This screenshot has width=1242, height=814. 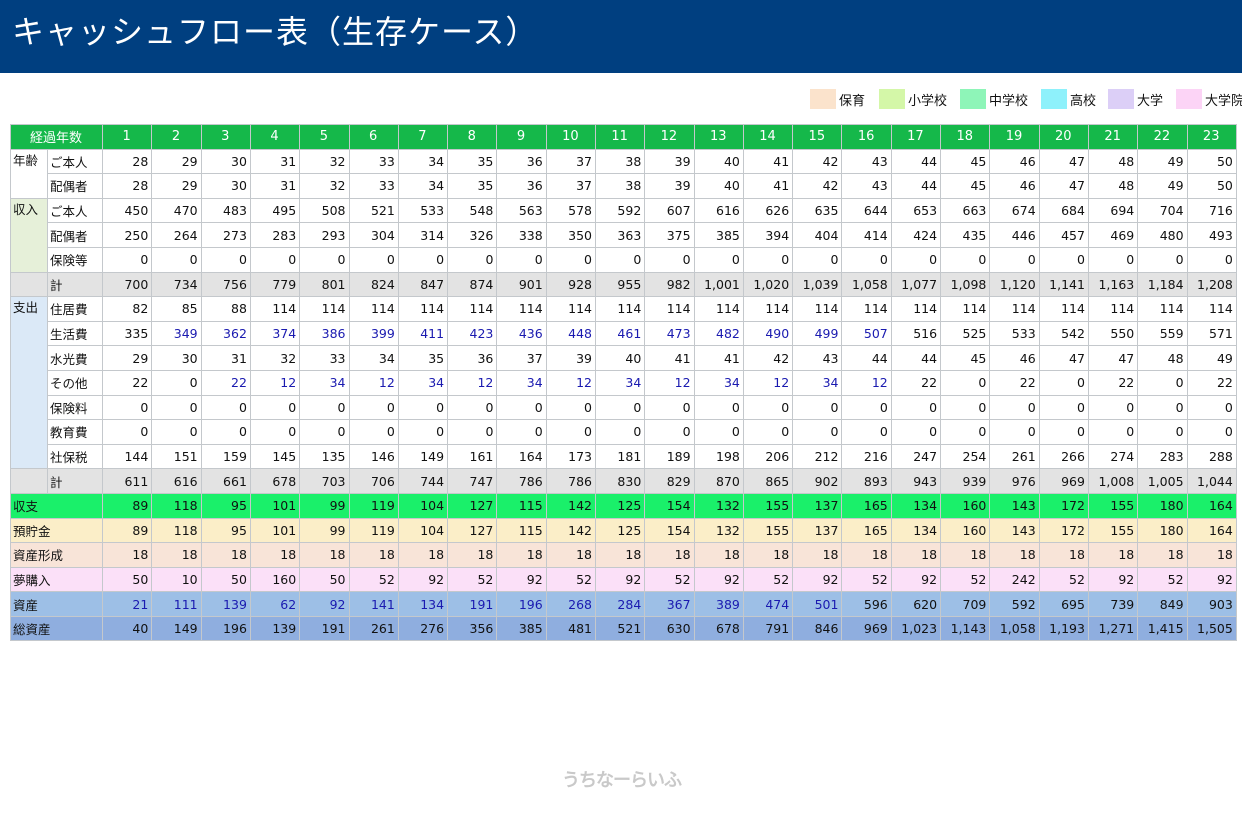 I want to click on value-cell: 903, so click(x=1211, y=604).